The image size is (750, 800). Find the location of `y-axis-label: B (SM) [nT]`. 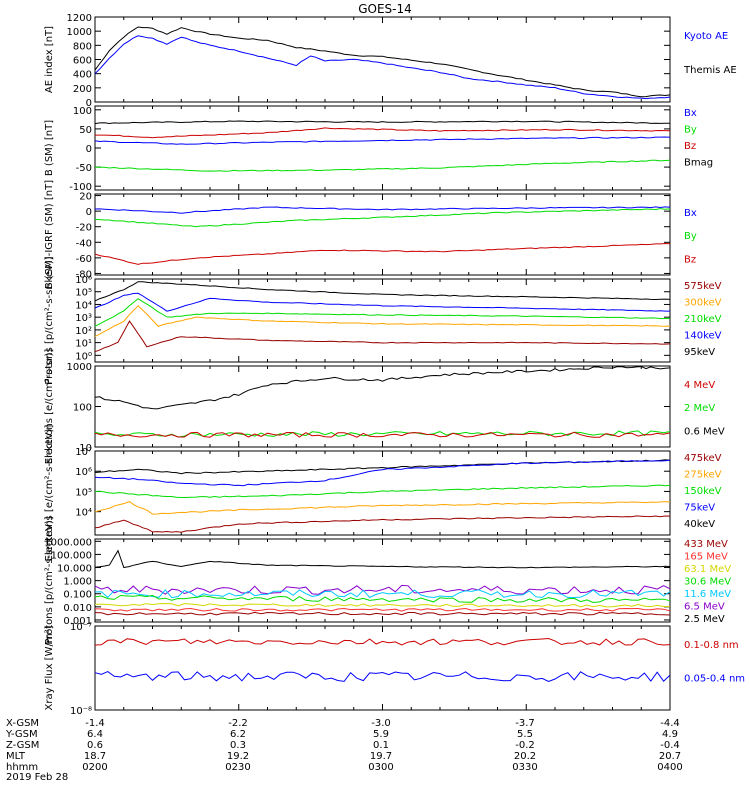

y-axis-label: B (SM) [nT] is located at coordinates (49, 148).